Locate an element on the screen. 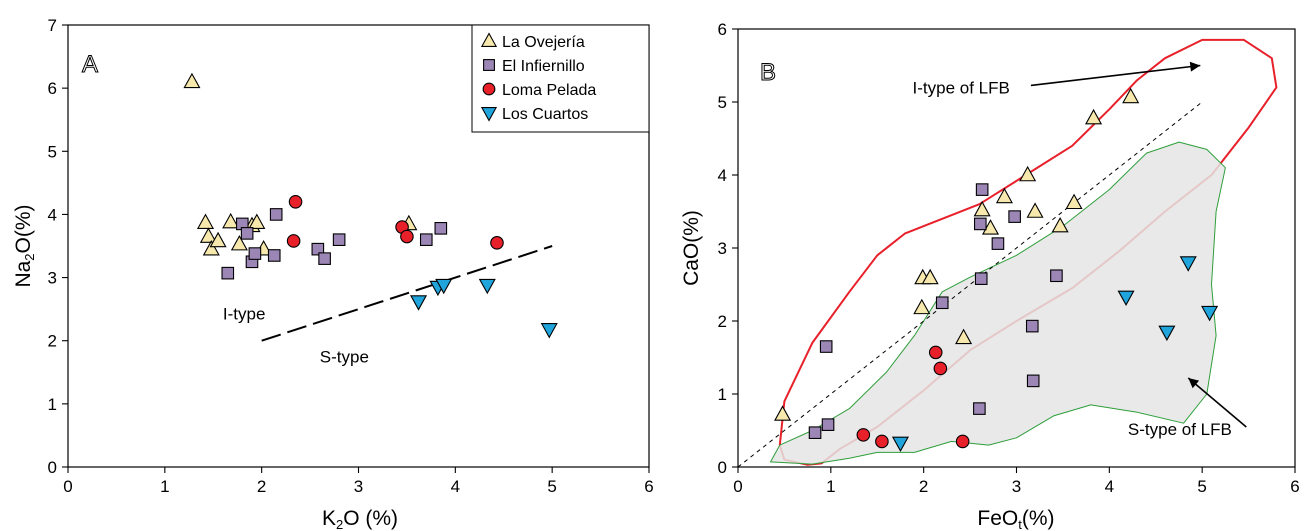 The height and width of the screenshot is (531, 1315). x-tick-label: 6 is located at coordinates (1294, 486).